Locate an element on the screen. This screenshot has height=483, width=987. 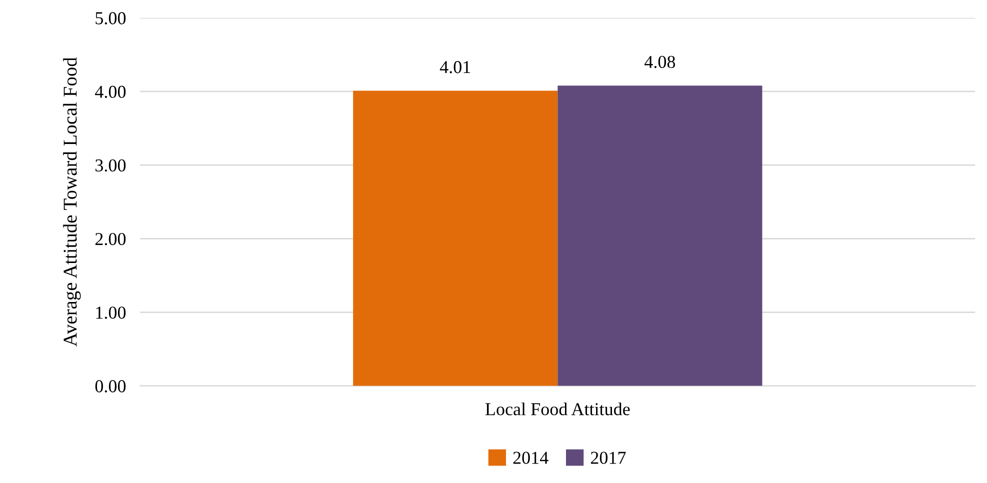
y-tick-label: 0.00 is located at coordinates (110, 386).